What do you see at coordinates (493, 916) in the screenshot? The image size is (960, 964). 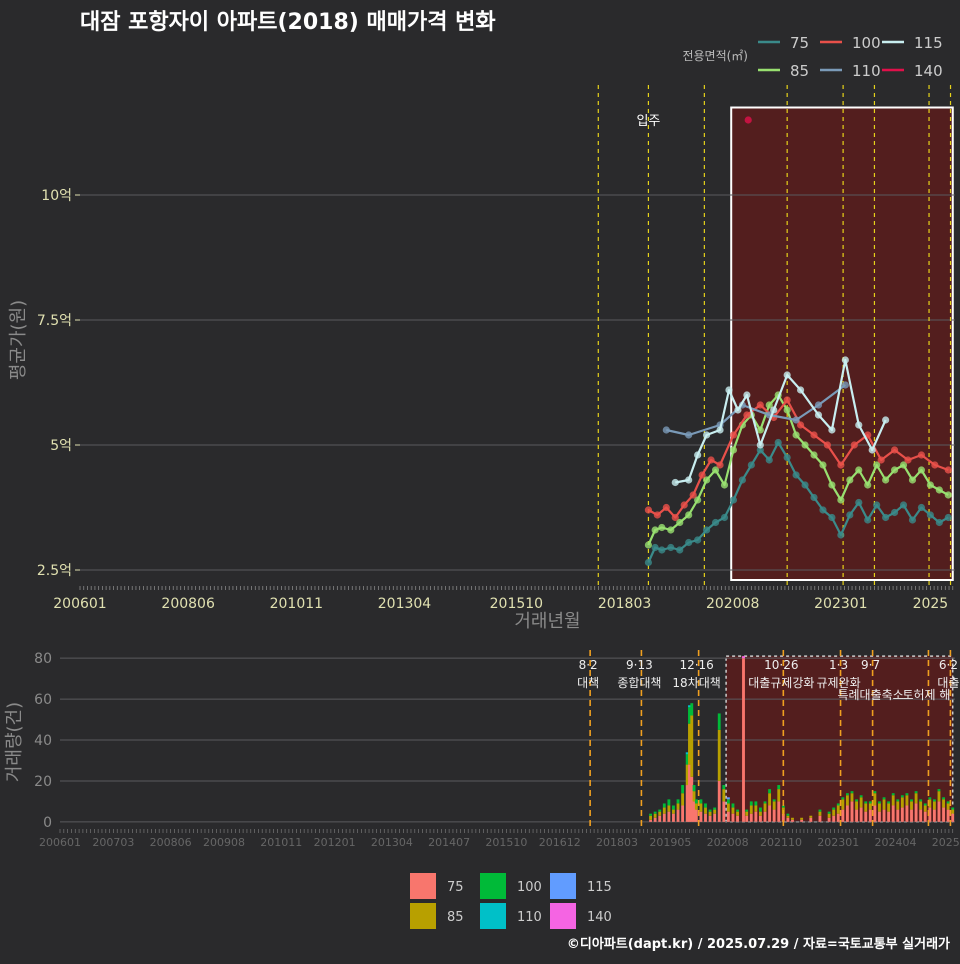 I see `legend-swatch-bottom` at bounding box center [493, 916].